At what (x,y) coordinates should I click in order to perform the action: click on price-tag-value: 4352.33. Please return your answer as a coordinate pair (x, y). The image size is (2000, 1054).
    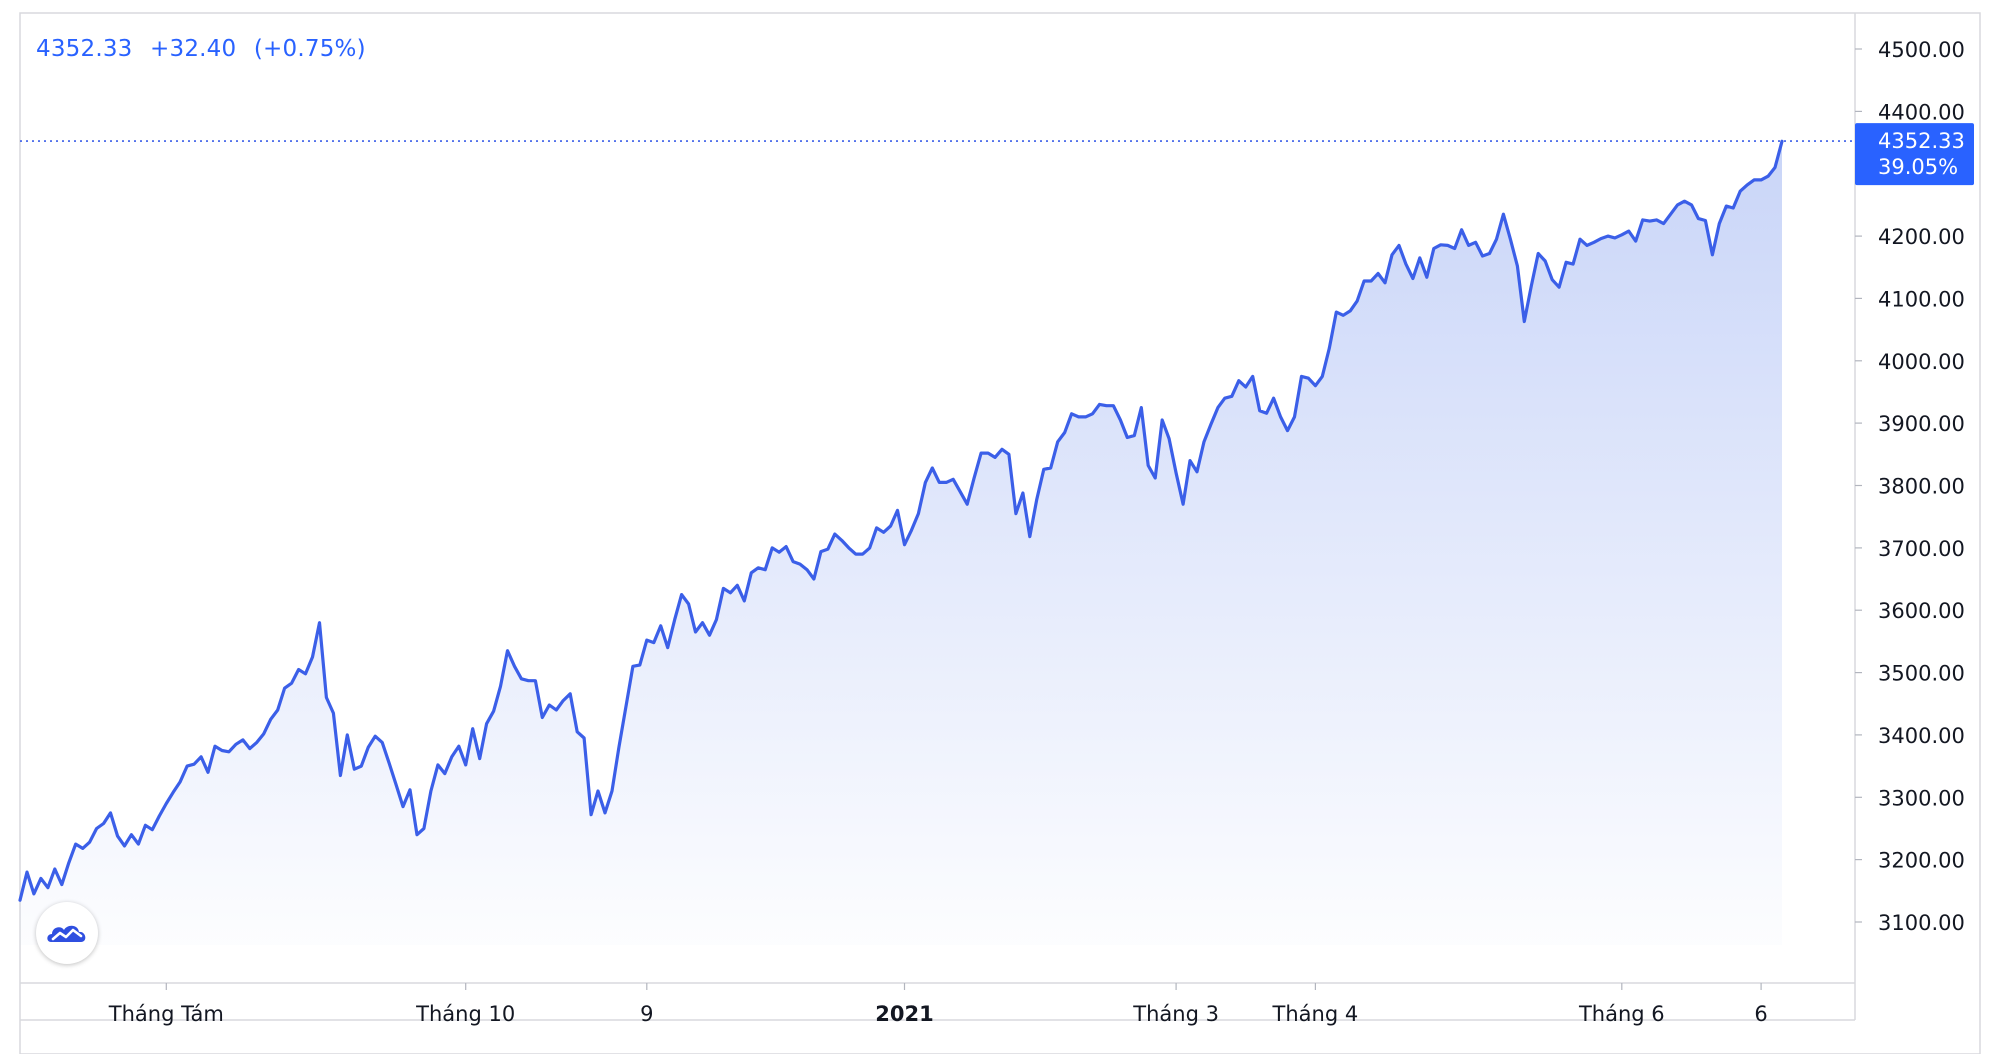
    Looking at the image, I should click on (1921, 141).